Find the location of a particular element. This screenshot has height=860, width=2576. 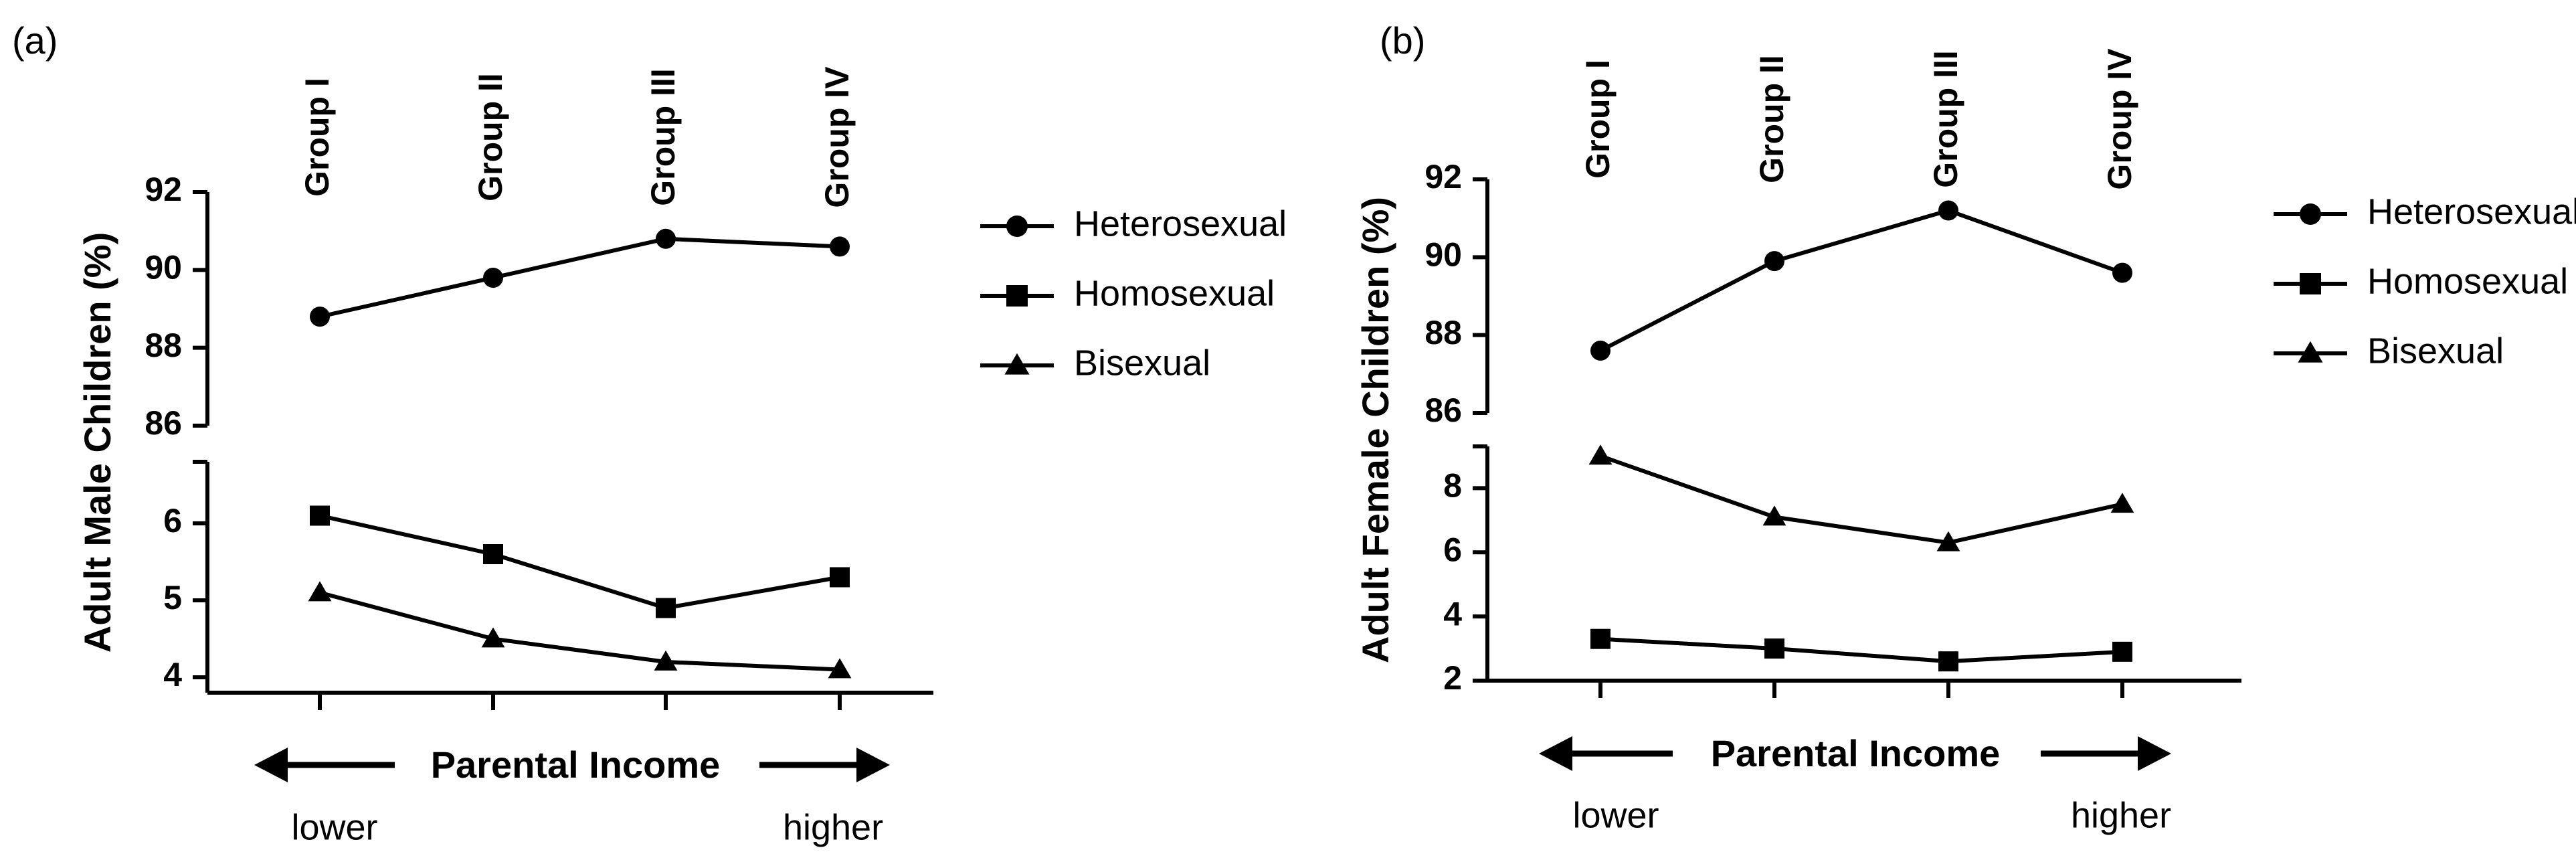

y-tick-label: 8 is located at coordinates (1452, 486).